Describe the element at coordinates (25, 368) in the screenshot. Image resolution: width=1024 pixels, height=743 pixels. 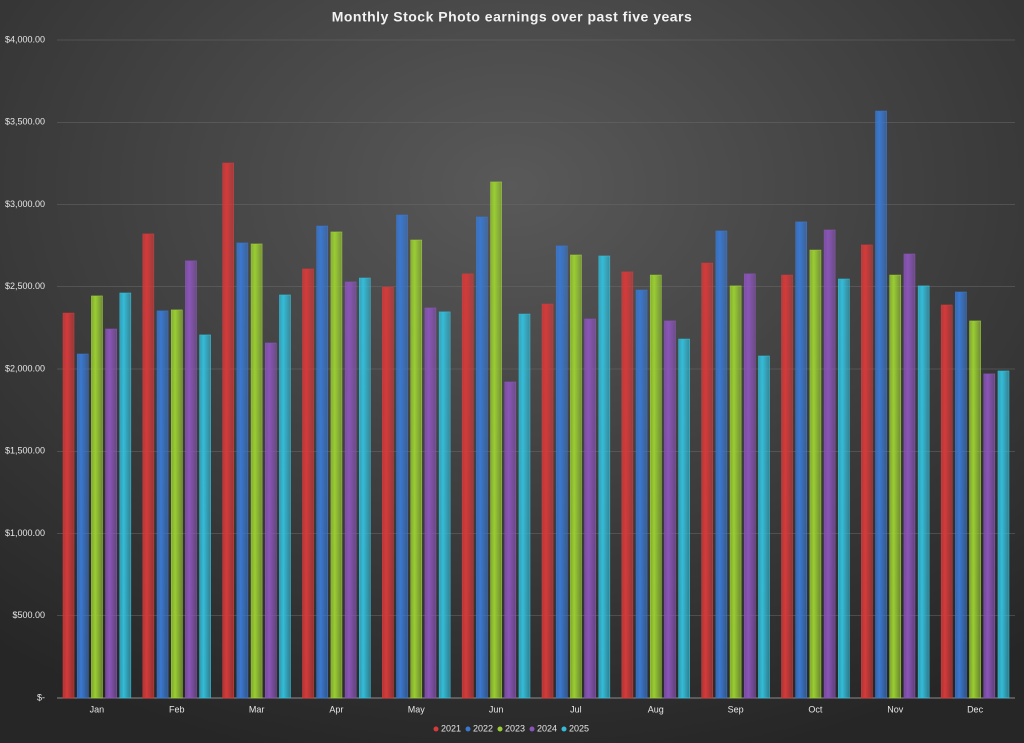
I see `y-tick-label: $2,000.00` at that location.